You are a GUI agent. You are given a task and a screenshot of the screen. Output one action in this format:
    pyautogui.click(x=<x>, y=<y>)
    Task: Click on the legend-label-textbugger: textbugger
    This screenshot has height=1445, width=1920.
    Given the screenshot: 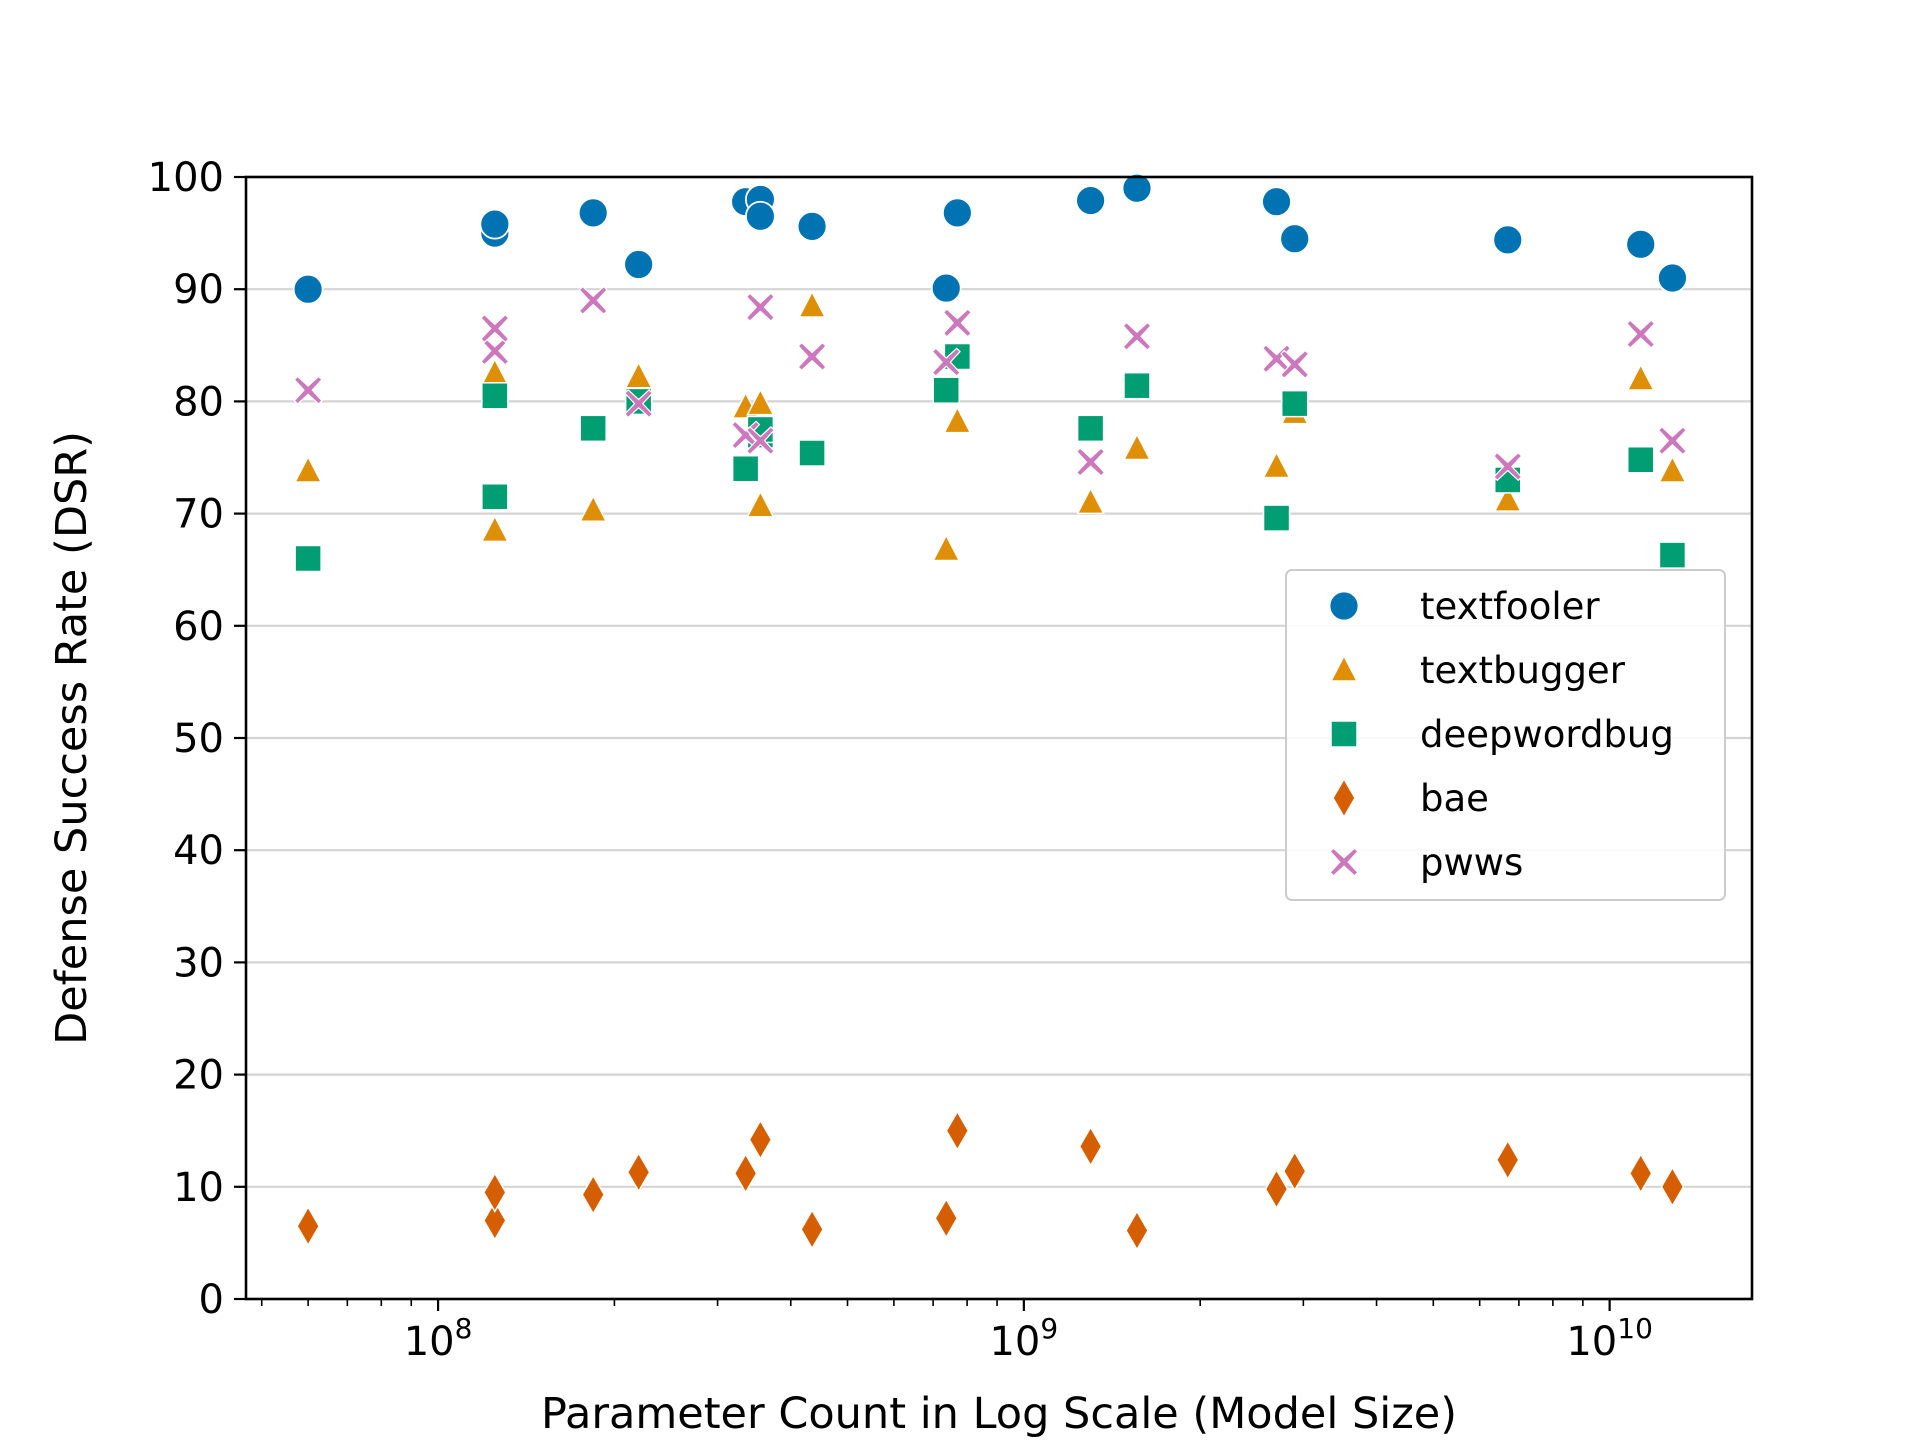 What is the action you would take?
    pyautogui.click(x=1523, y=670)
    